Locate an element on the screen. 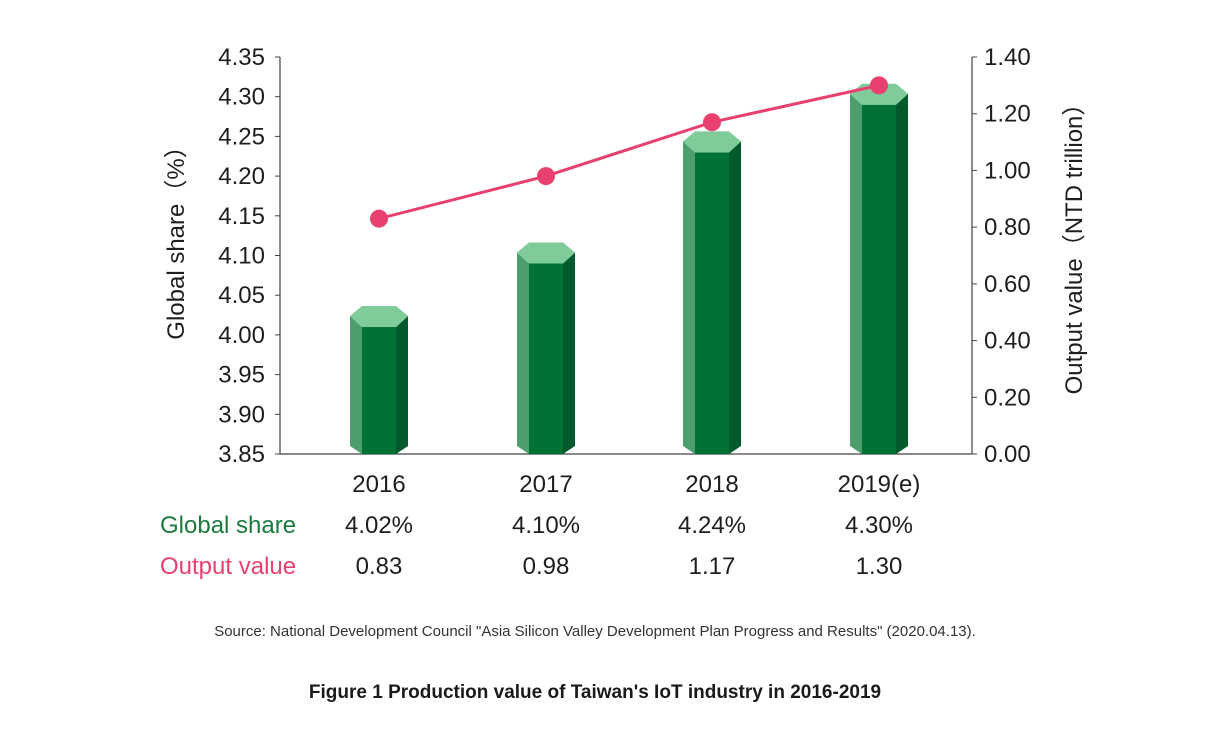  left-tick-label: 3.95 is located at coordinates (241, 375).